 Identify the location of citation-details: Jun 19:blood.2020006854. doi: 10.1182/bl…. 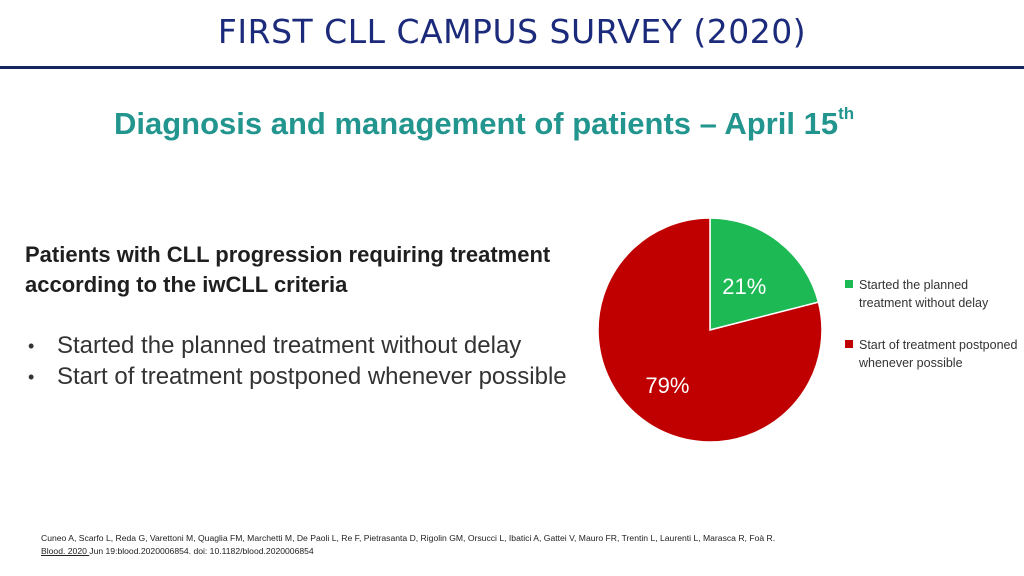
(201, 551).